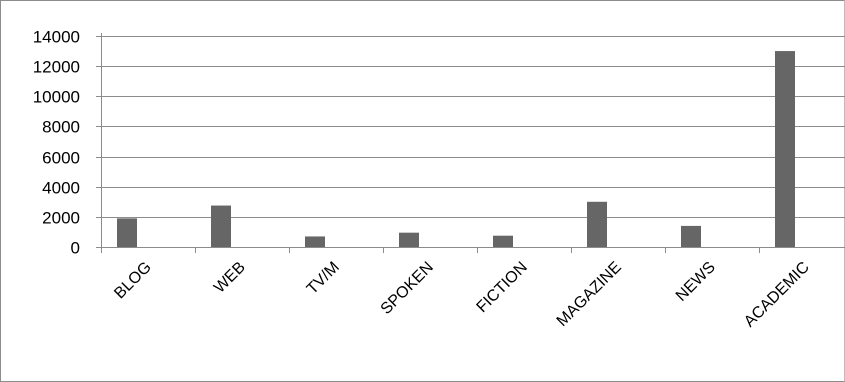 This screenshot has height=382, width=845. Describe the element at coordinates (409, 239) in the screenshot. I see `bar-spoken` at that location.